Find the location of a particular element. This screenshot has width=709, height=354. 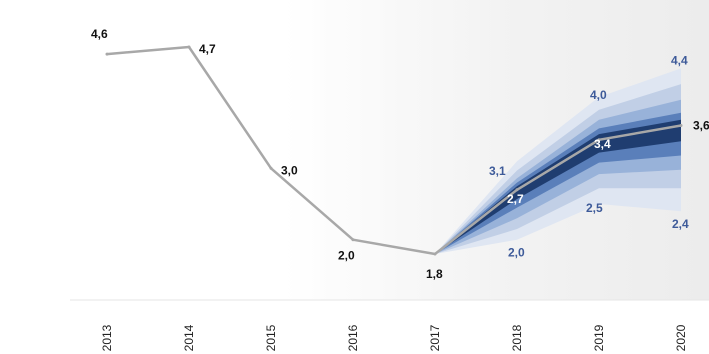

data-label: 2,7 is located at coordinates (515, 199).